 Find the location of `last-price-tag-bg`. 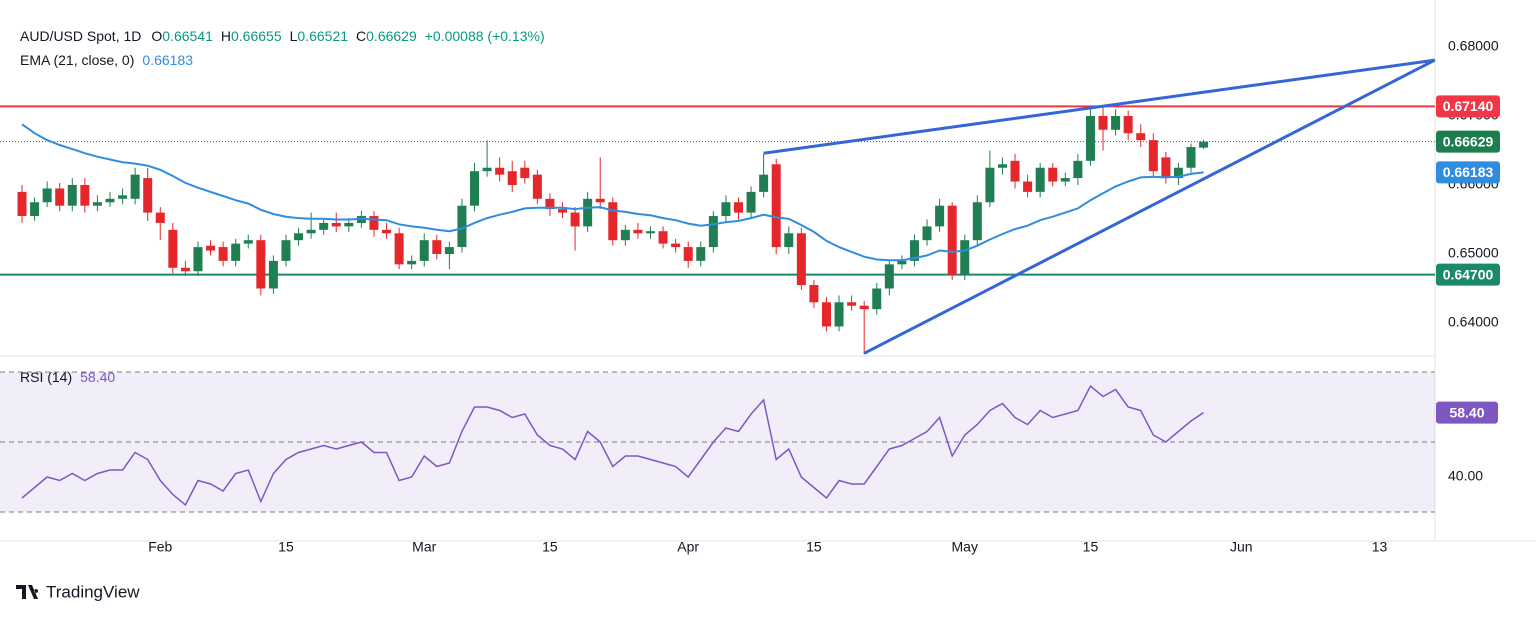

last-price-tag-bg is located at coordinates (1468, 141).